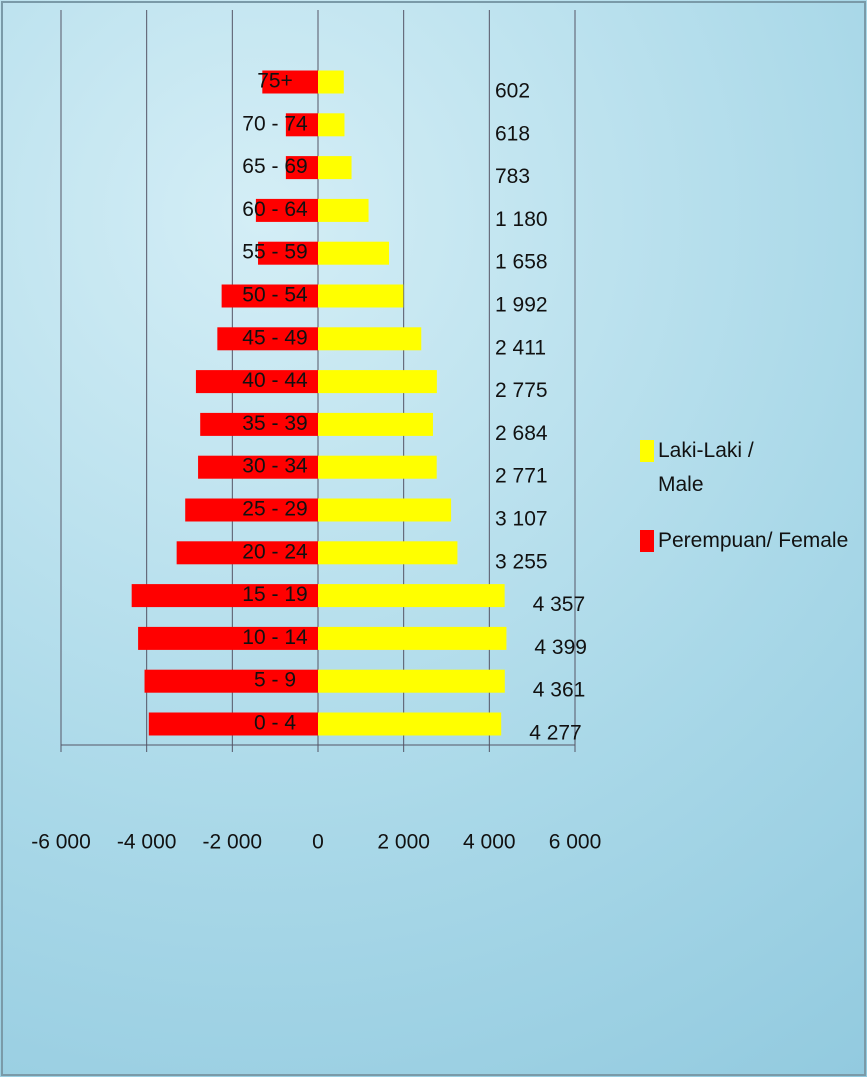 The width and height of the screenshot is (867, 1077). I want to click on category-label: 30 - 34, so click(275, 466).